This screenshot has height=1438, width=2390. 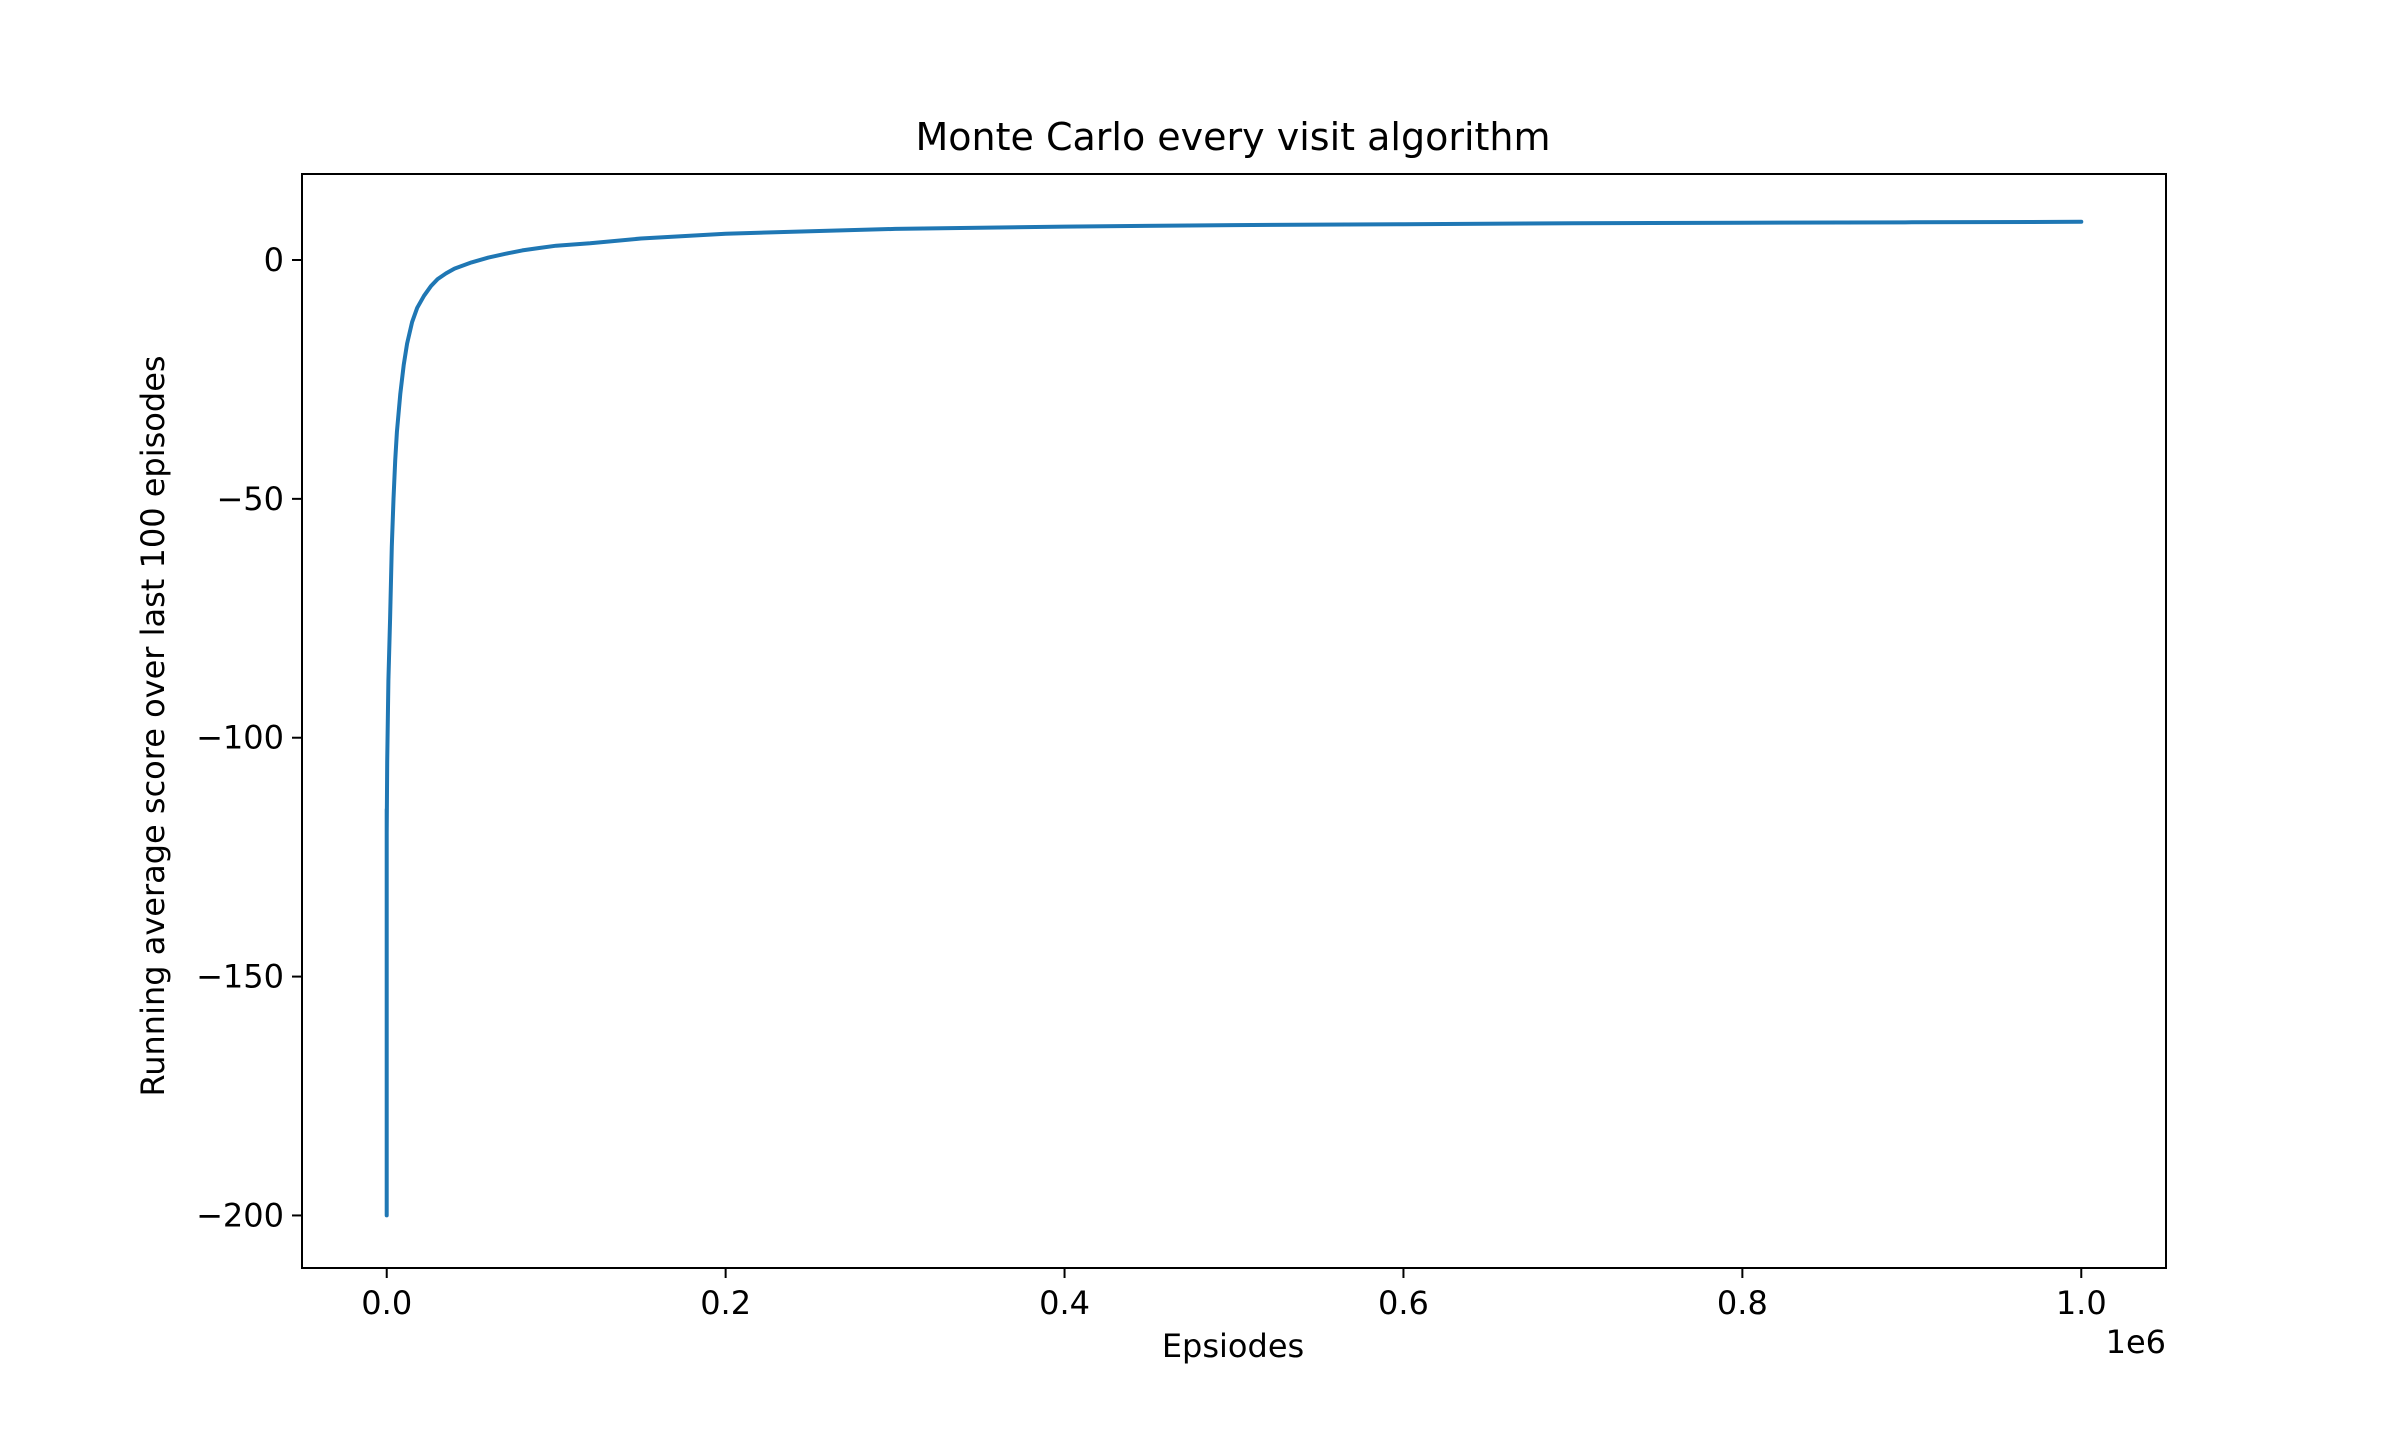 What do you see at coordinates (240, 1215) in the screenshot?
I see `y-tick-label: −200` at bounding box center [240, 1215].